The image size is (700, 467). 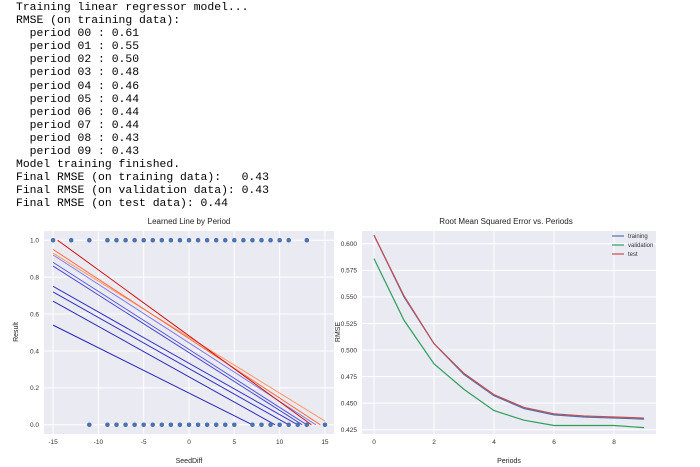 I want to click on console-line: period 05 : 0.44, so click(x=78, y=99).